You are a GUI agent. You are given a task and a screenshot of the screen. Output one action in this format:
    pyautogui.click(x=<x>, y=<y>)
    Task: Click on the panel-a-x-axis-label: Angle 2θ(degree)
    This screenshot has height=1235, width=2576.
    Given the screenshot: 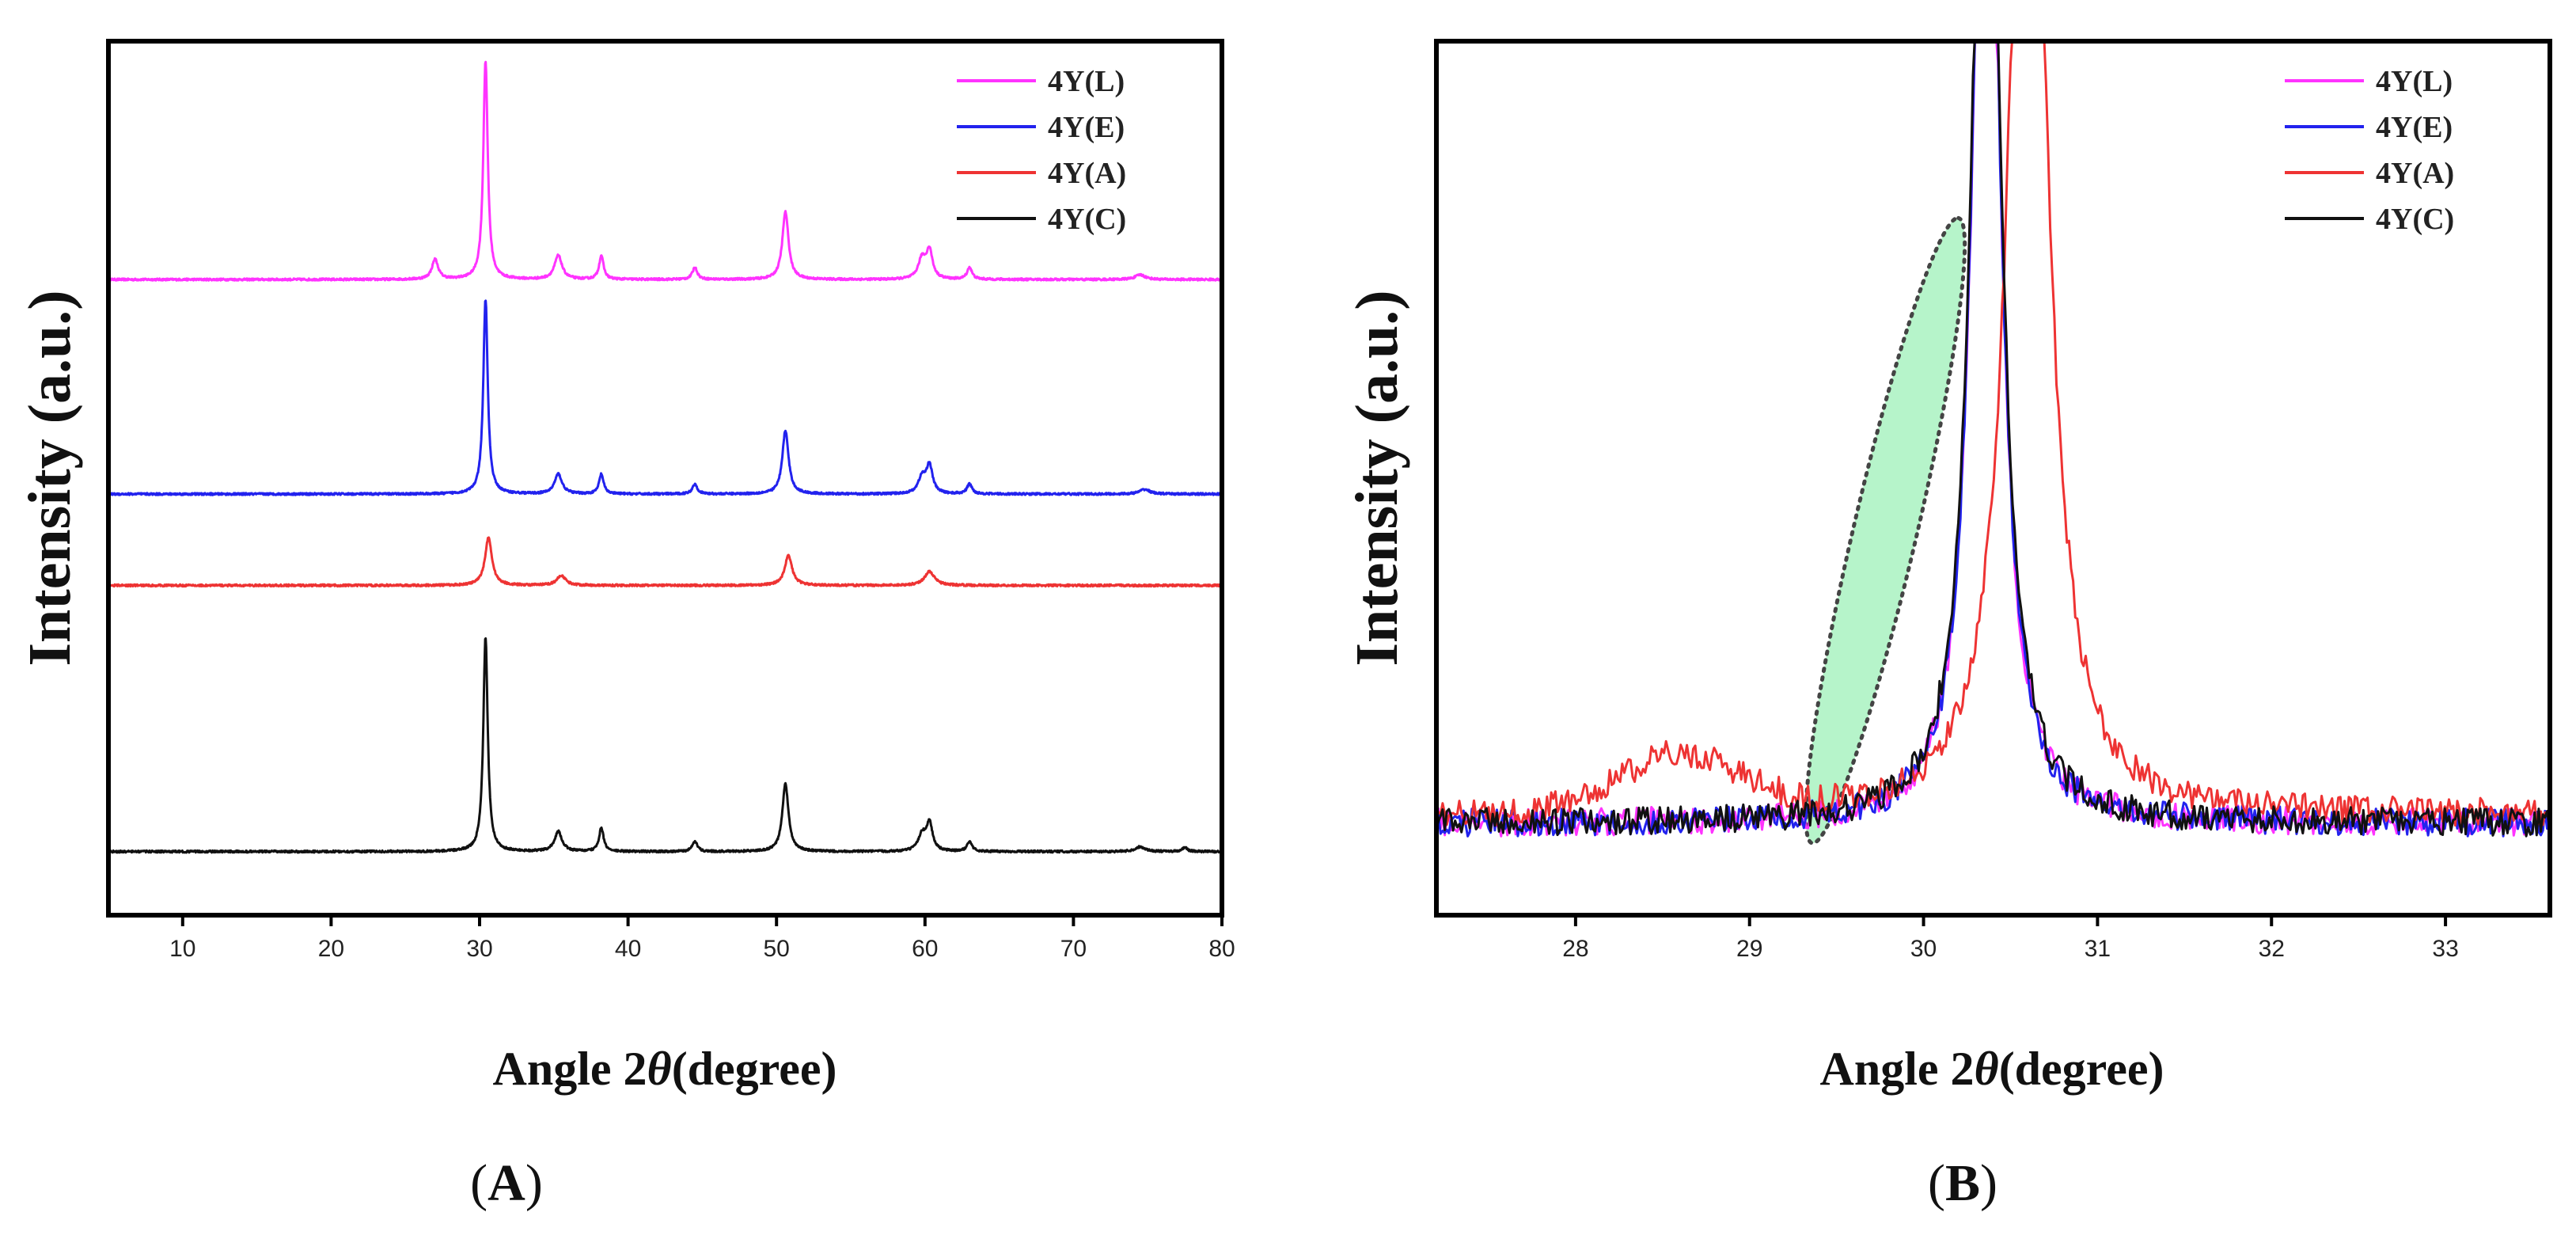 What is the action you would take?
    pyautogui.click(x=665, y=1069)
    